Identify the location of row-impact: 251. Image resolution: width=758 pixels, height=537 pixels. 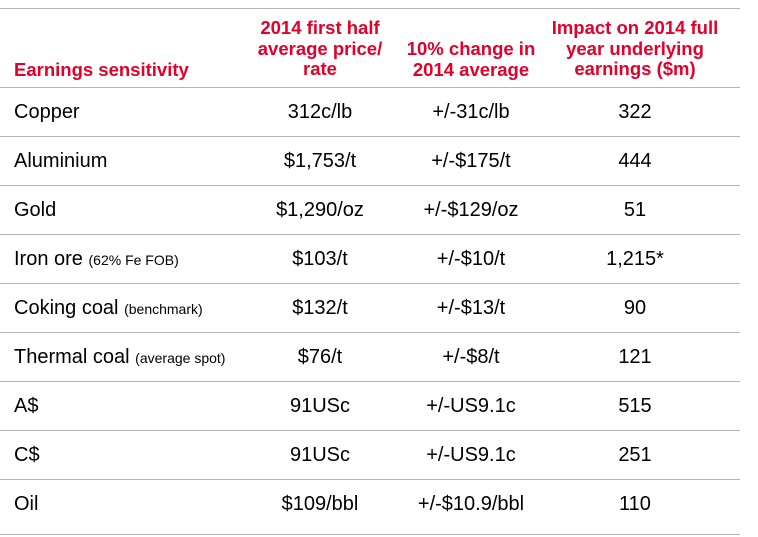
(635, 455).